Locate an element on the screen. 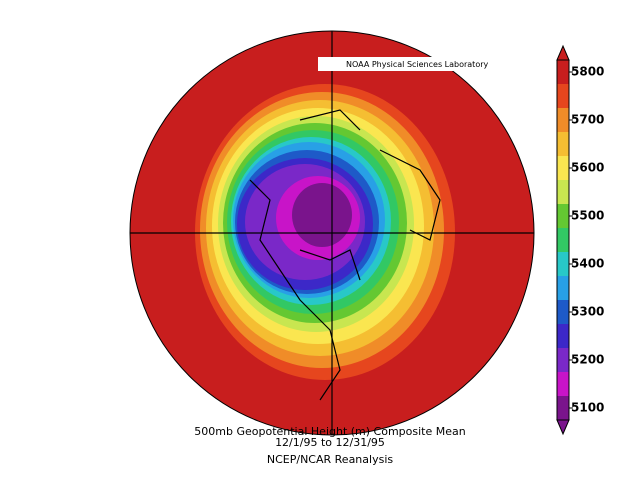 The height and width of the screenshot is (480, 619). colorbar: 5100 5200 5300 5400 5500 5600 5700 5800 is located at coordinates (580, 240).